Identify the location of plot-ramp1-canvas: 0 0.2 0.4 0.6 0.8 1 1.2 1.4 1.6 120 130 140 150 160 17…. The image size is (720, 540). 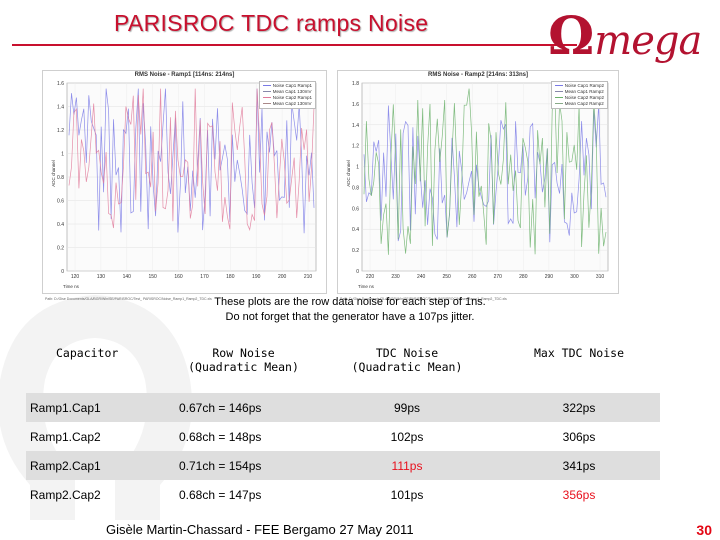
(187, 180).